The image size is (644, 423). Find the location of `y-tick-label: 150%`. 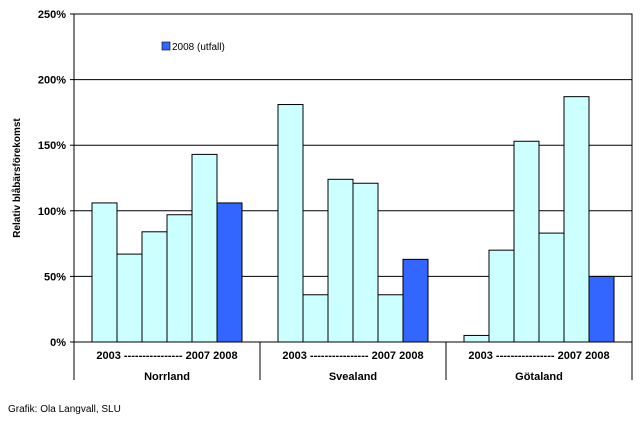

y-tick-label: 150% is located at coordinates (52, 146).